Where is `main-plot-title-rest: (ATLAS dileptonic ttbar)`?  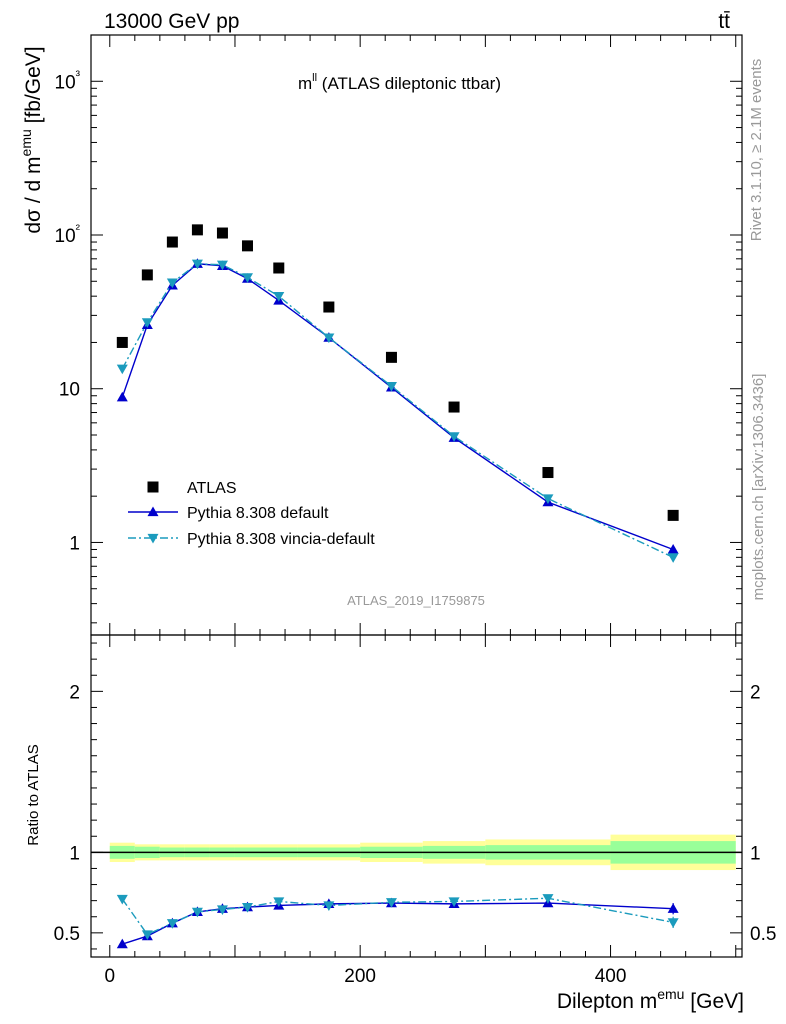
main-plot-title-rest: (ATLAS dileptonic ttbar) is located at coordinates (409, 83).